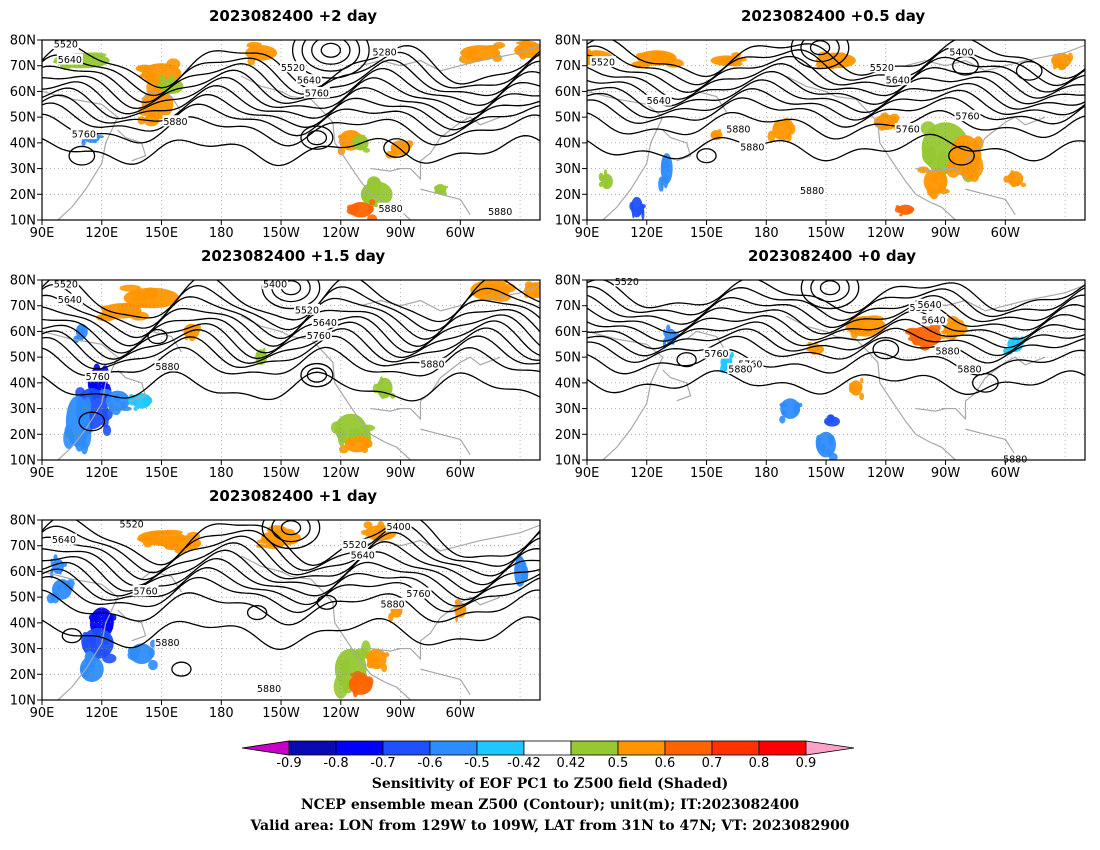 This screenshot has height=850, width=1100. What do you see at coordinates (568, 435) in the screenshot?
I see `lat-tick-label: 20N` at bounding box center [568, 435].